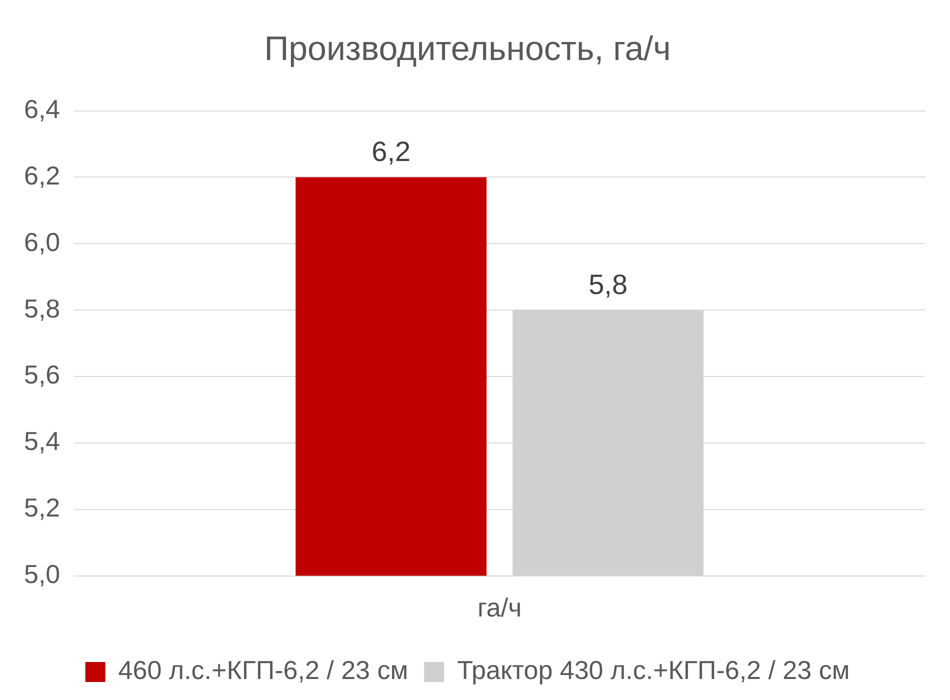 This screenshot has height=700, width=950. Describe the element at coordinates (42, 375) in the screenshot. I see `y-tick-label: 5,6` at that location.